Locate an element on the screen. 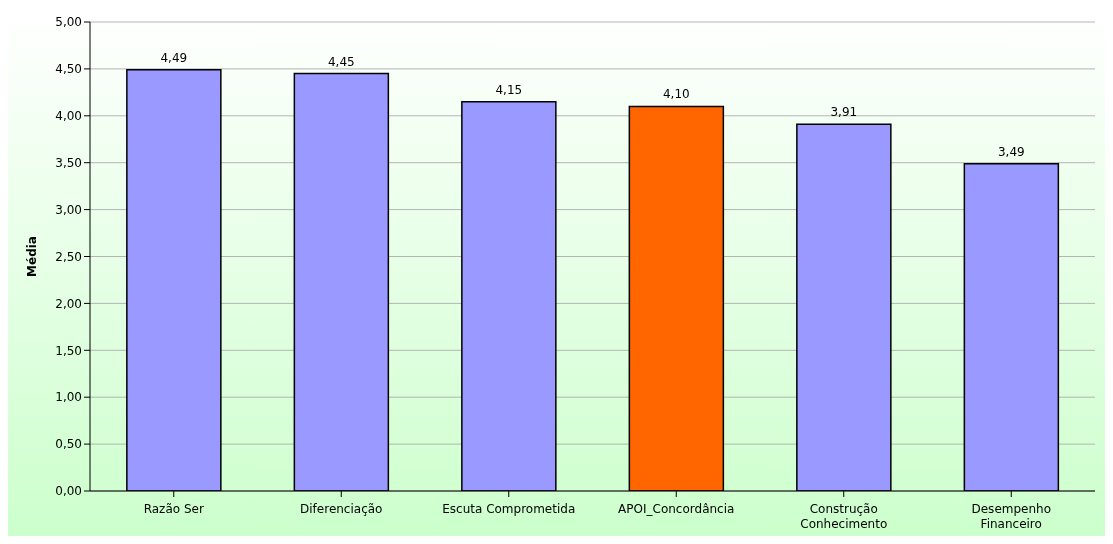  data-label: 3,49 is located at coordinates (1011, 151).